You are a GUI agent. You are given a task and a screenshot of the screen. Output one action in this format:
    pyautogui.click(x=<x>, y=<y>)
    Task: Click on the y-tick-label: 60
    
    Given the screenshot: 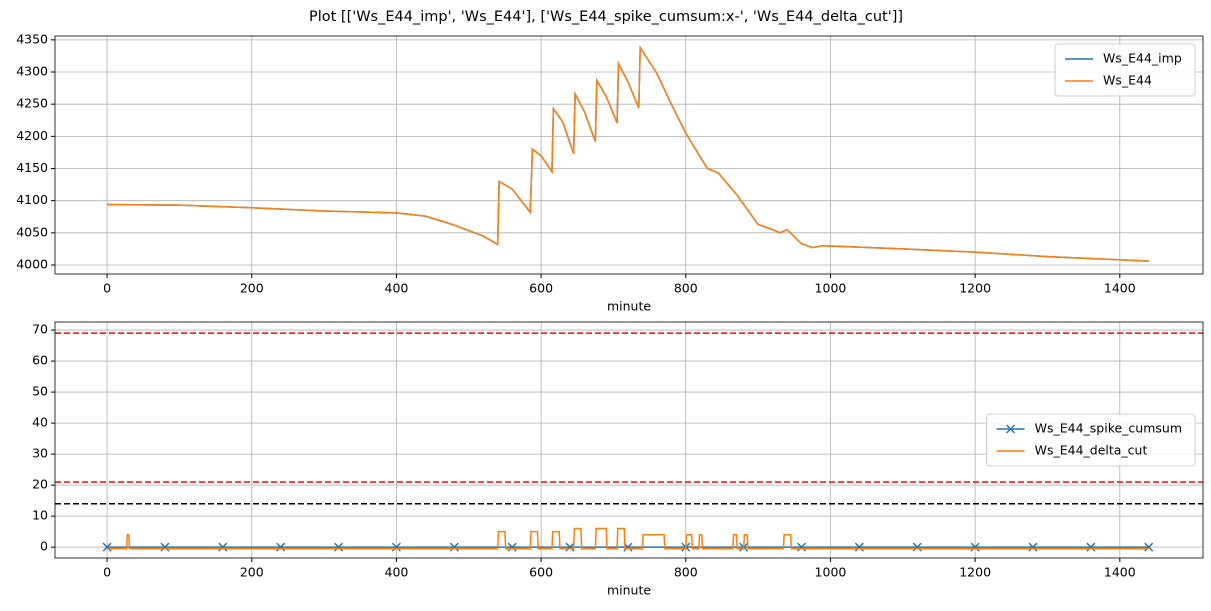 What is the action you would take?
    pyautogui.click(x=40, y=360)
    